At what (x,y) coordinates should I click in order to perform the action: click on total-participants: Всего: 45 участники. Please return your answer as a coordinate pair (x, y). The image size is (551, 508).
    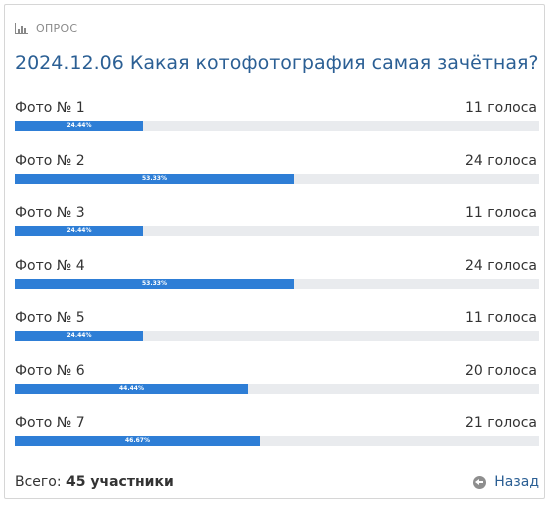
    Looking at the image, I should click on (94, 482).